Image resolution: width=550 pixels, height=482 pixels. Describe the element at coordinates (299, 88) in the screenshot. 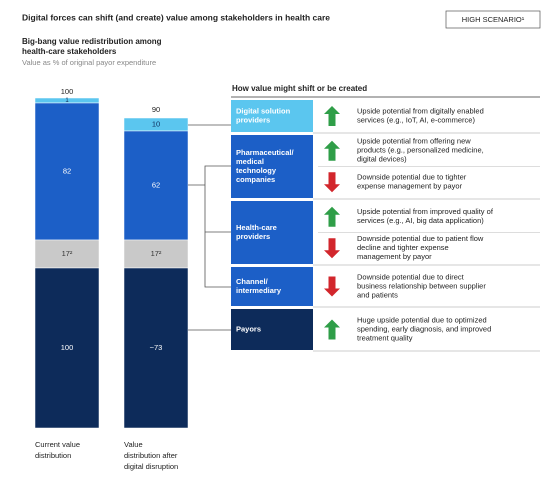

I see `panel-heading: How value might shift or be created` at that location.